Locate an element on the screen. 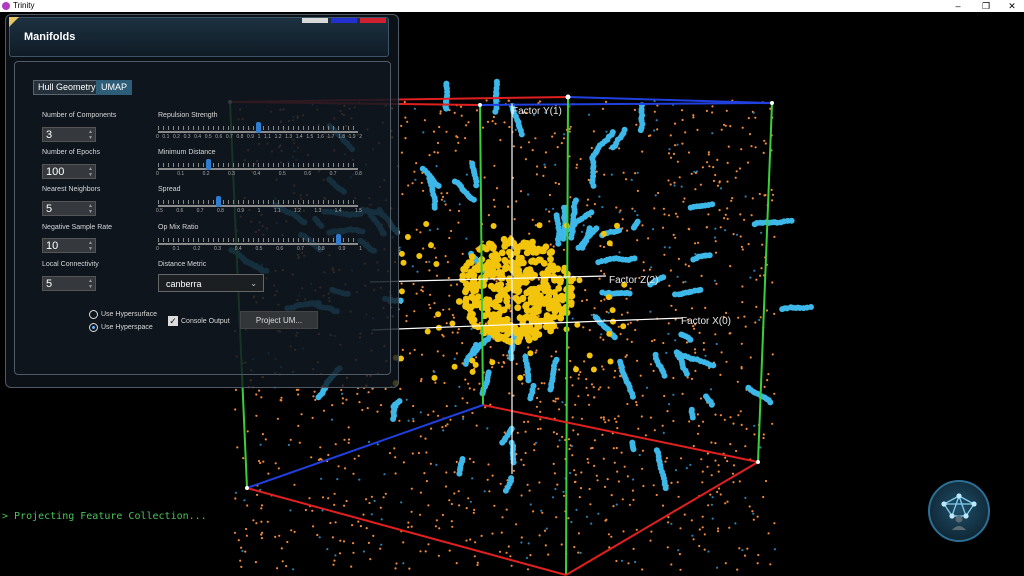  negative-sample-input: 10 ▲ ▼ is located at coordinates (69, 245).